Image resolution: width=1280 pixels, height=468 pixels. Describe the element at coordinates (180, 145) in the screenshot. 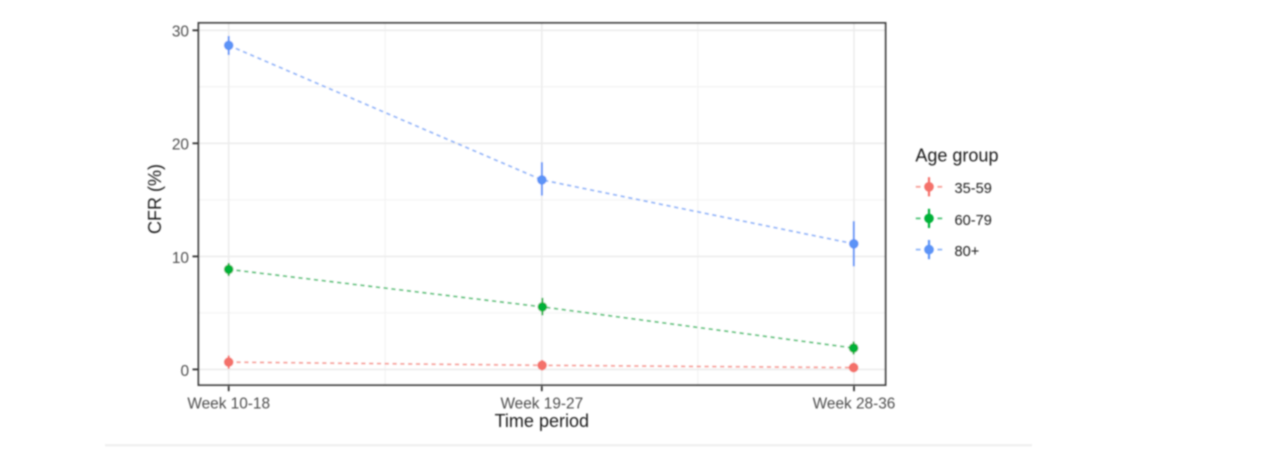

I see `svg-text: 20` at that location.